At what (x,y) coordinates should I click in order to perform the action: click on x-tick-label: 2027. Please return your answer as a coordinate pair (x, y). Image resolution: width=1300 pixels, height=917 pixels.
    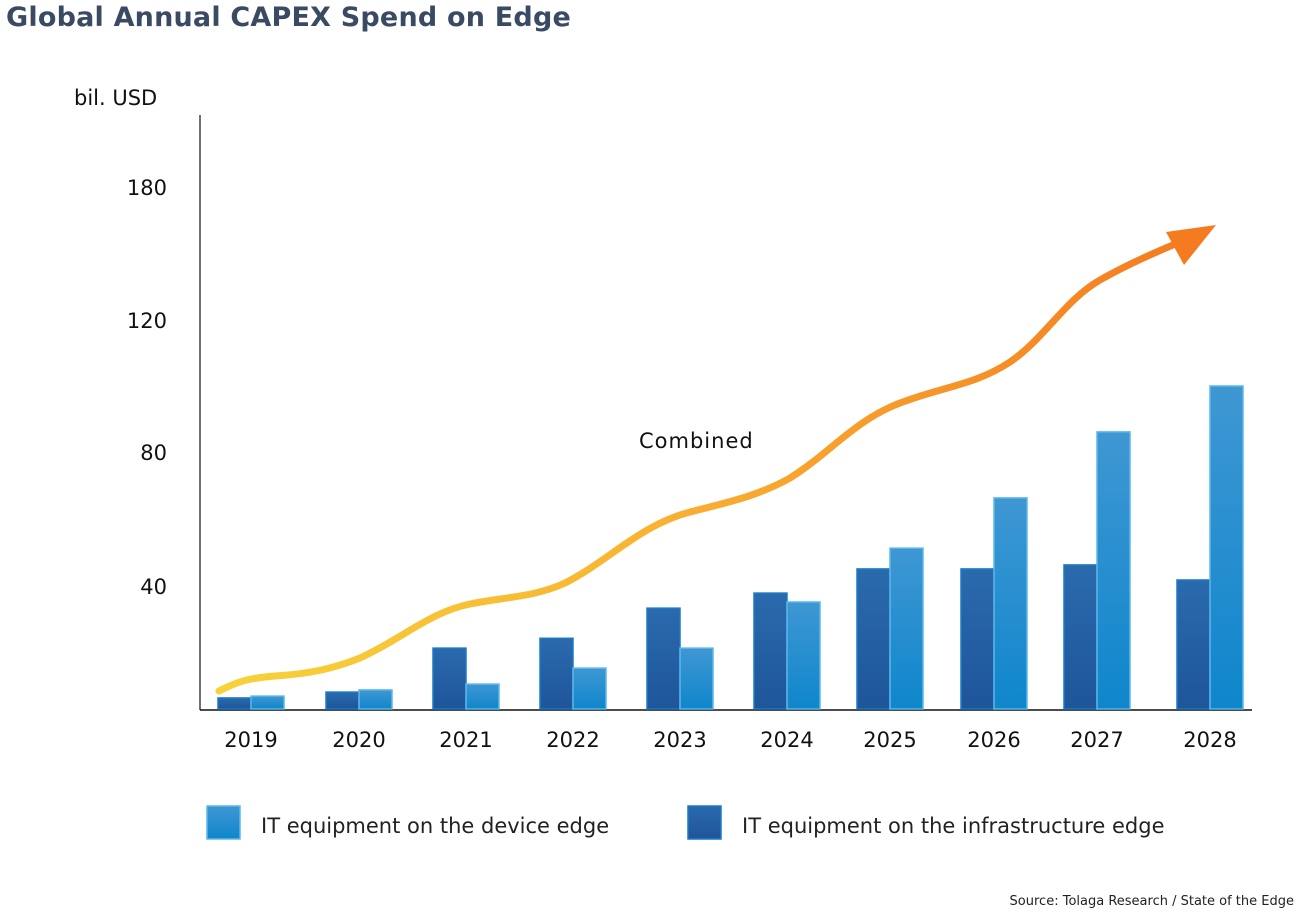
    Looking at the image, I should click on (1096, 740).